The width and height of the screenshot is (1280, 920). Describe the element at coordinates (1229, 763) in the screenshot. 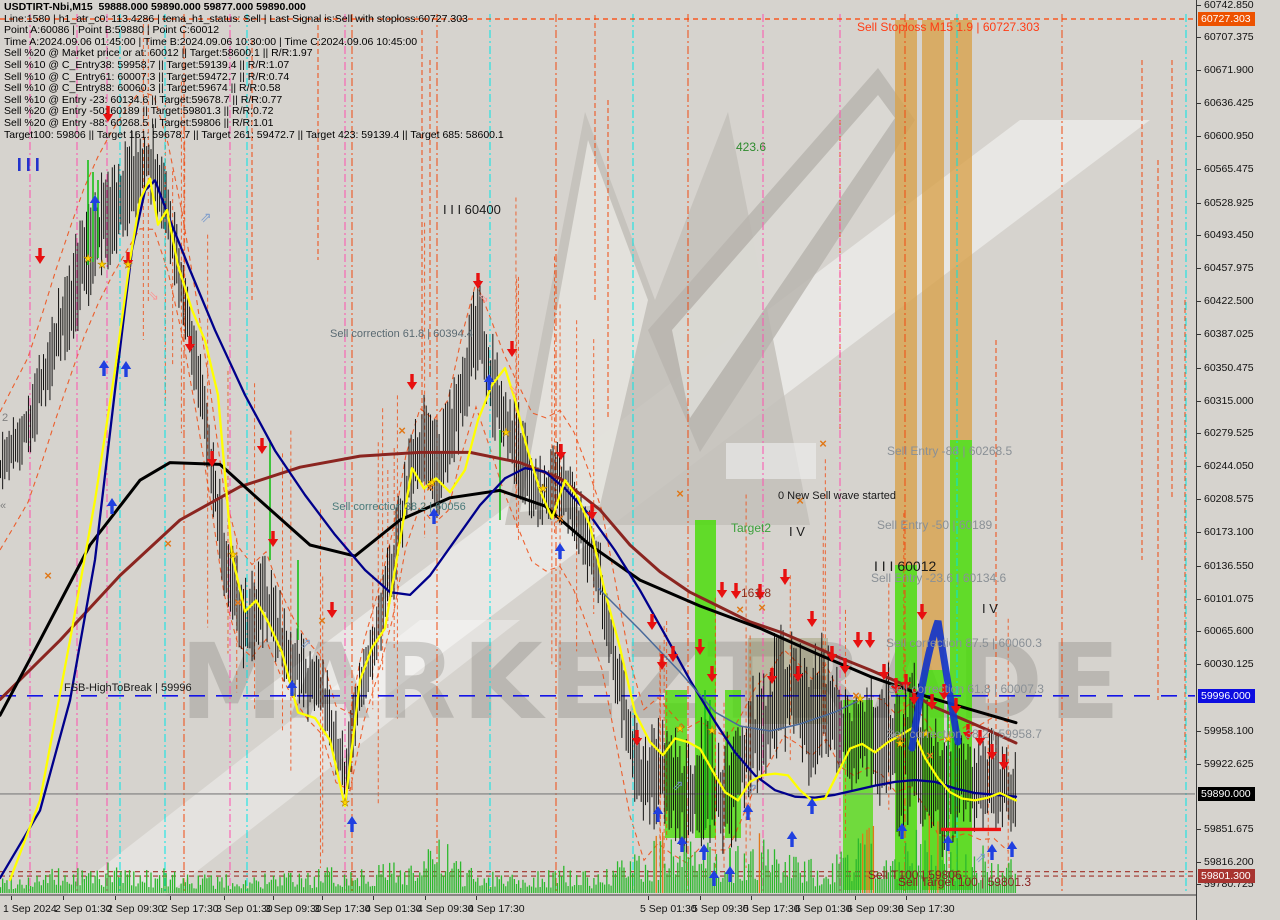

I see `price-tick-label: 59922.625` at that location.